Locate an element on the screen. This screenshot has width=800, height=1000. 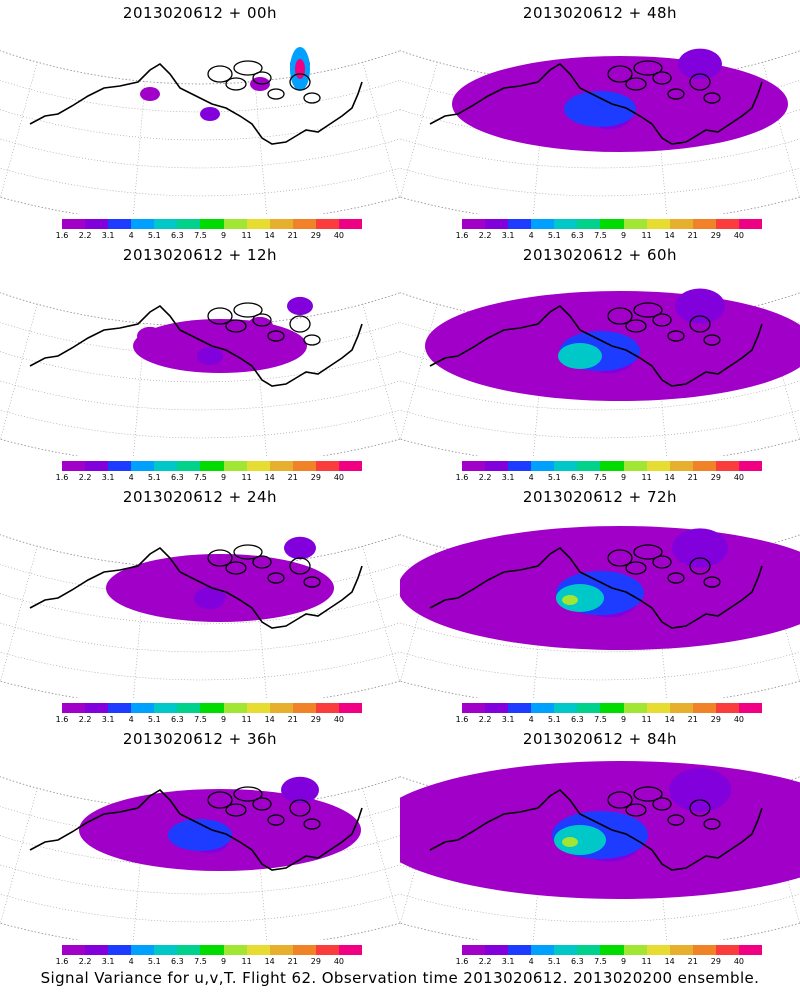
panel-title: 2013020612 + 60h is located at coordinates (600, 255).